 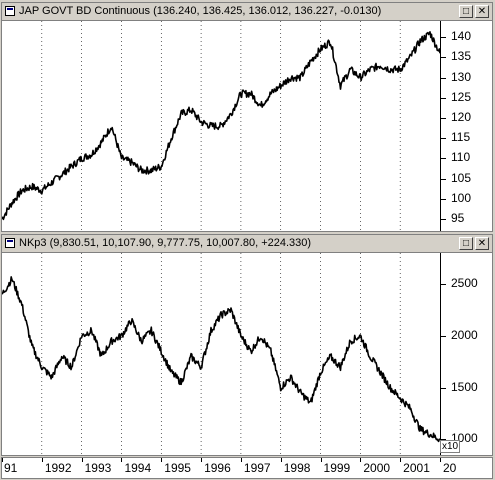 What do you see at coordinates (461, 36) in the screenshot?
I see `y-axis-tick-label: 140` at bounding box center [461, 36].